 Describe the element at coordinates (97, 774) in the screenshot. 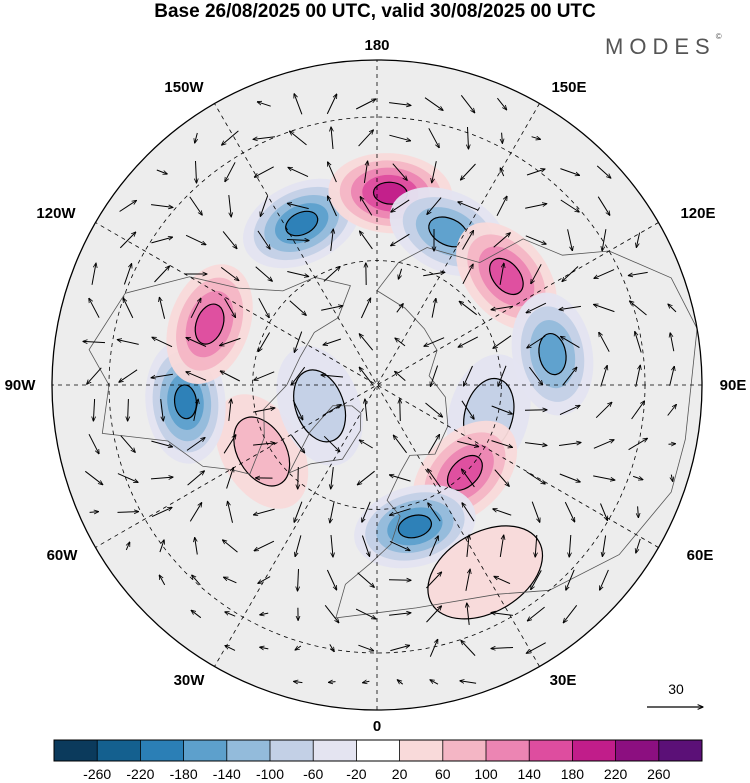

I see `colorbar-tick-label: -260` at that location.